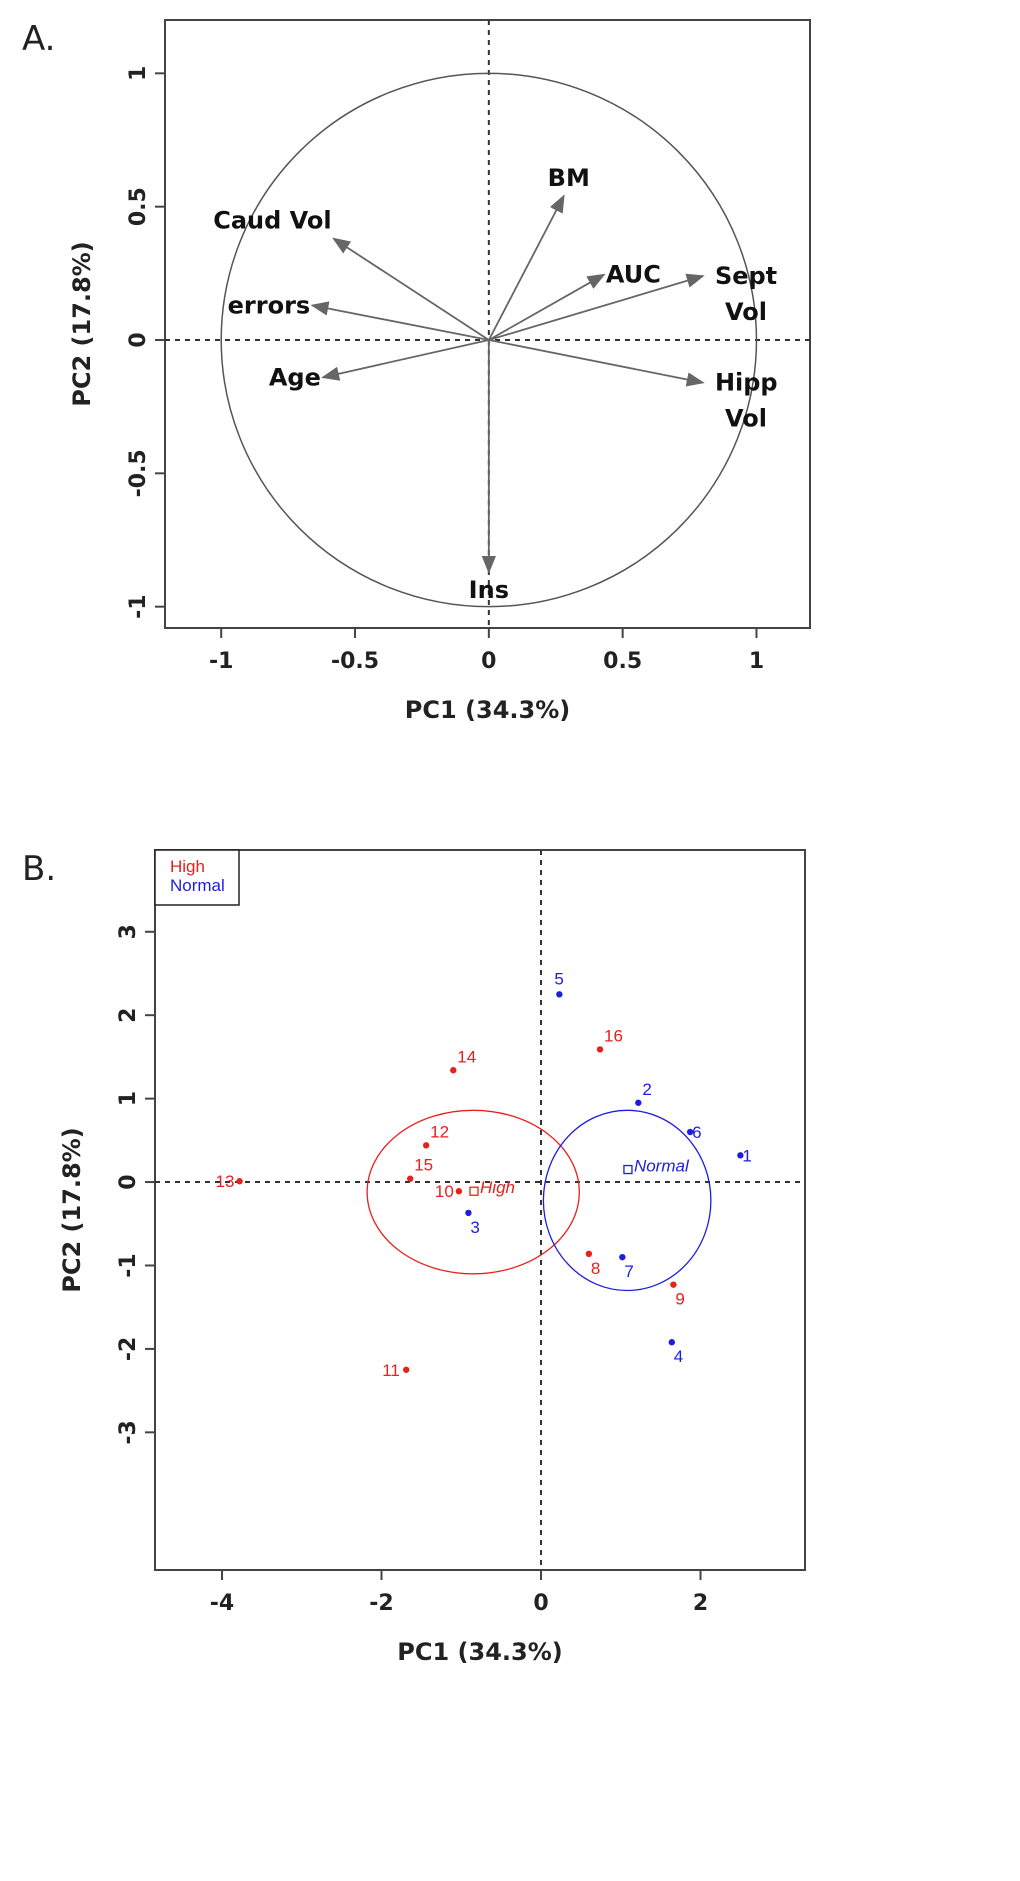 This screenshot has width=1020, height=1881. I want to click on y-tick-label: -0.5, so click(138, 473).